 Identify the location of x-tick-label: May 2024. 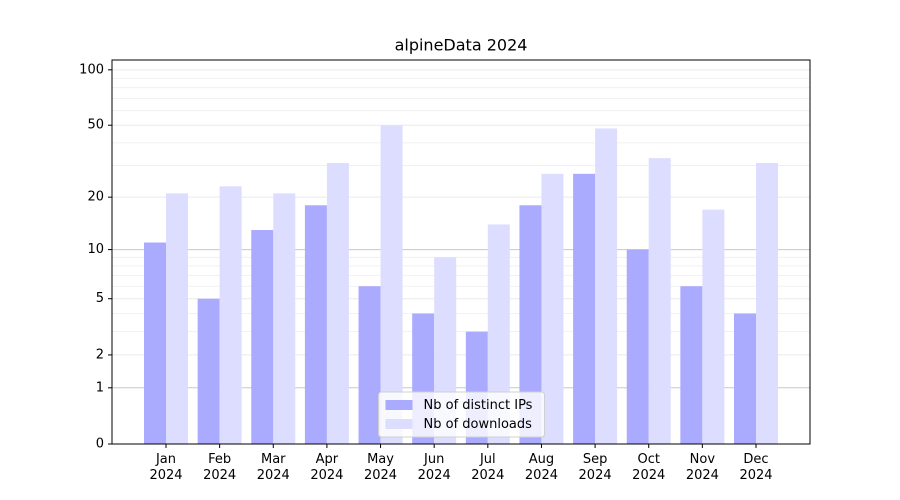
(380, 467).